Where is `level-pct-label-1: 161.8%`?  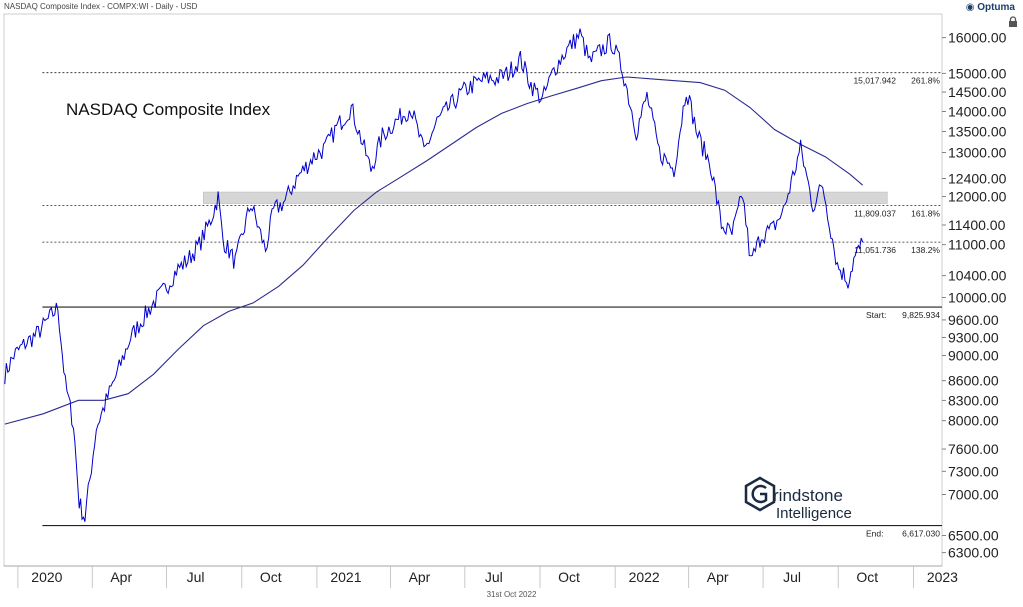
level-pct-label-1: 161.8% is located at coordinates (925, 213).